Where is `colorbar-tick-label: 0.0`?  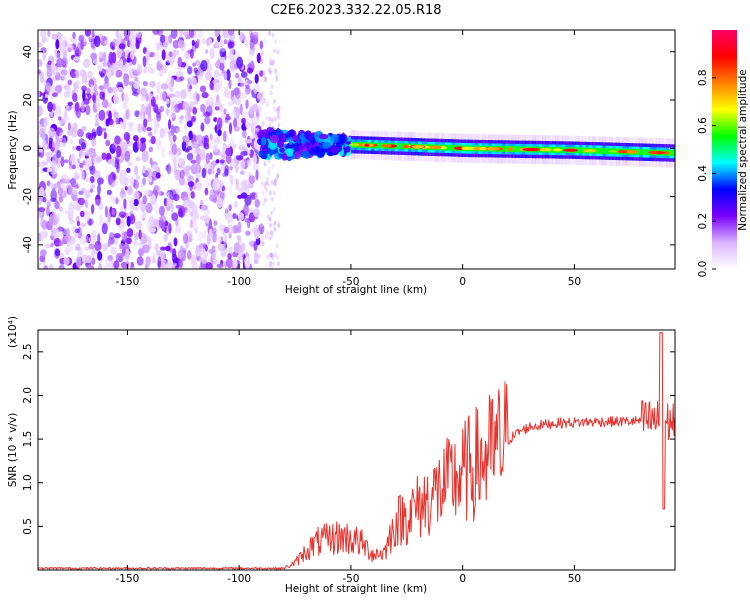
colorbar-tick-label: 0.0 is located at coordinates (703, 269).